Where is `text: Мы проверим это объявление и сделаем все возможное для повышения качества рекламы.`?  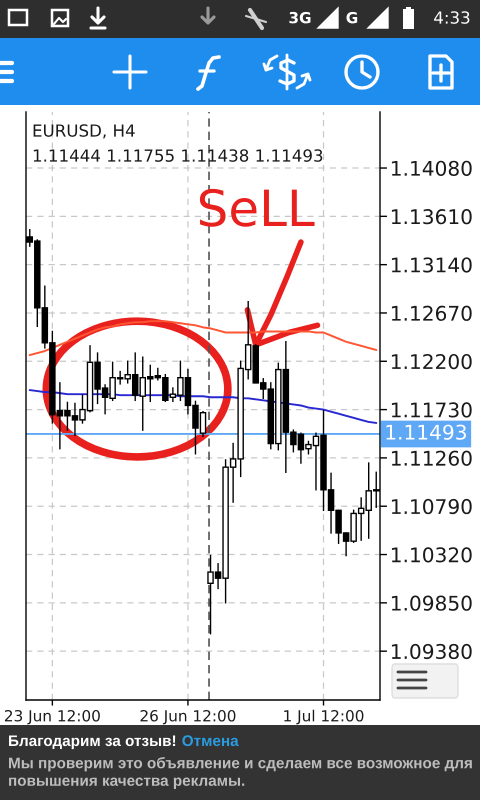 text: Мы проверим это объявление и сделаем все возможное для повышения качества рекламы. is located at coordinates (240, 773).